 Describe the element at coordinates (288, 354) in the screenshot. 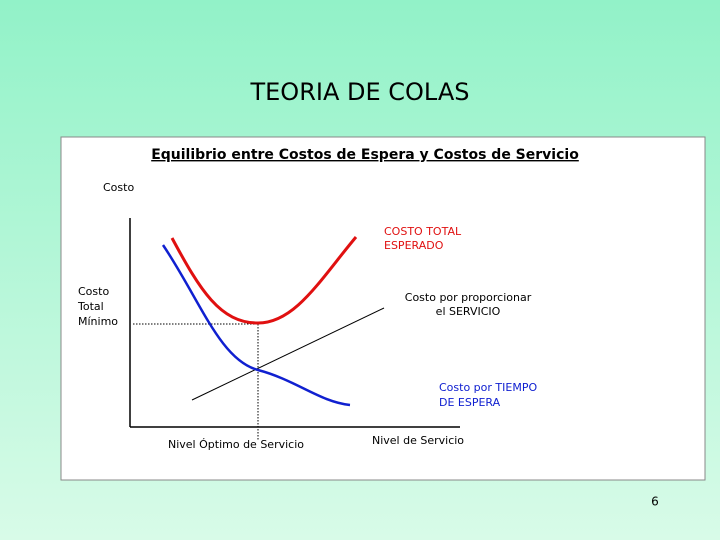

I see `service-cost-line` at that location.